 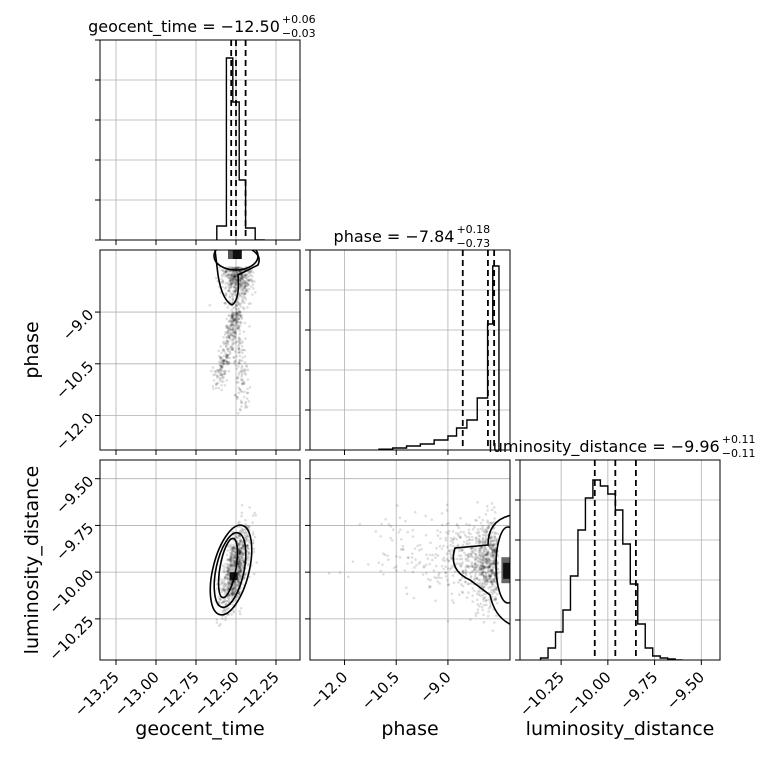 I want to click on density-cell, so click(x=233, y=571).